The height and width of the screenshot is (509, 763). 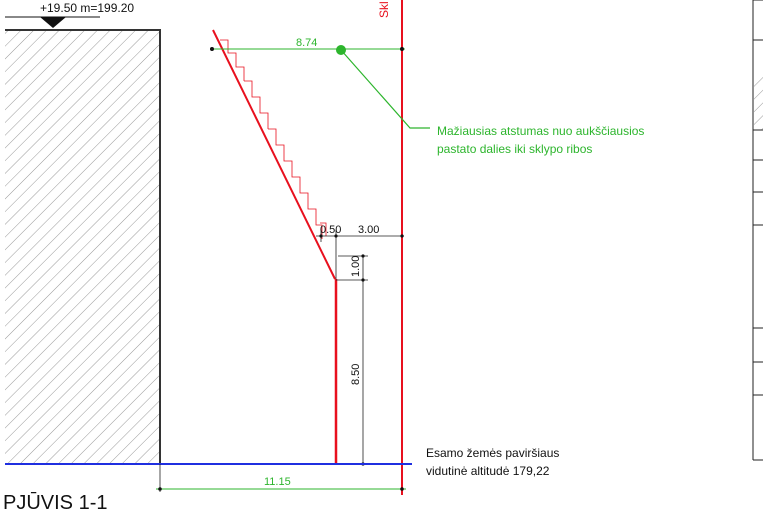 What do you see at coordinates (330, 230) in the screenshot?
I see `dimension-step-offset-label: 0.50` at bounding box center [330, 230].